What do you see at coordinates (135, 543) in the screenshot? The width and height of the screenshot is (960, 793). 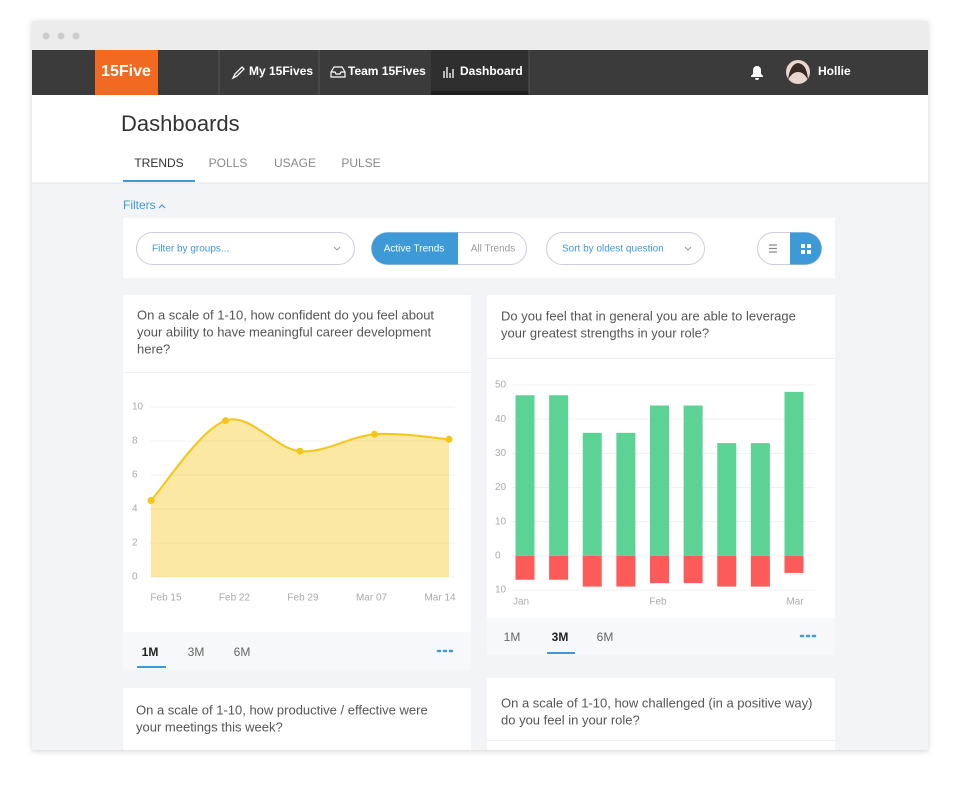 I see `y-tick-label: 2` at bounding box center [135, 543].